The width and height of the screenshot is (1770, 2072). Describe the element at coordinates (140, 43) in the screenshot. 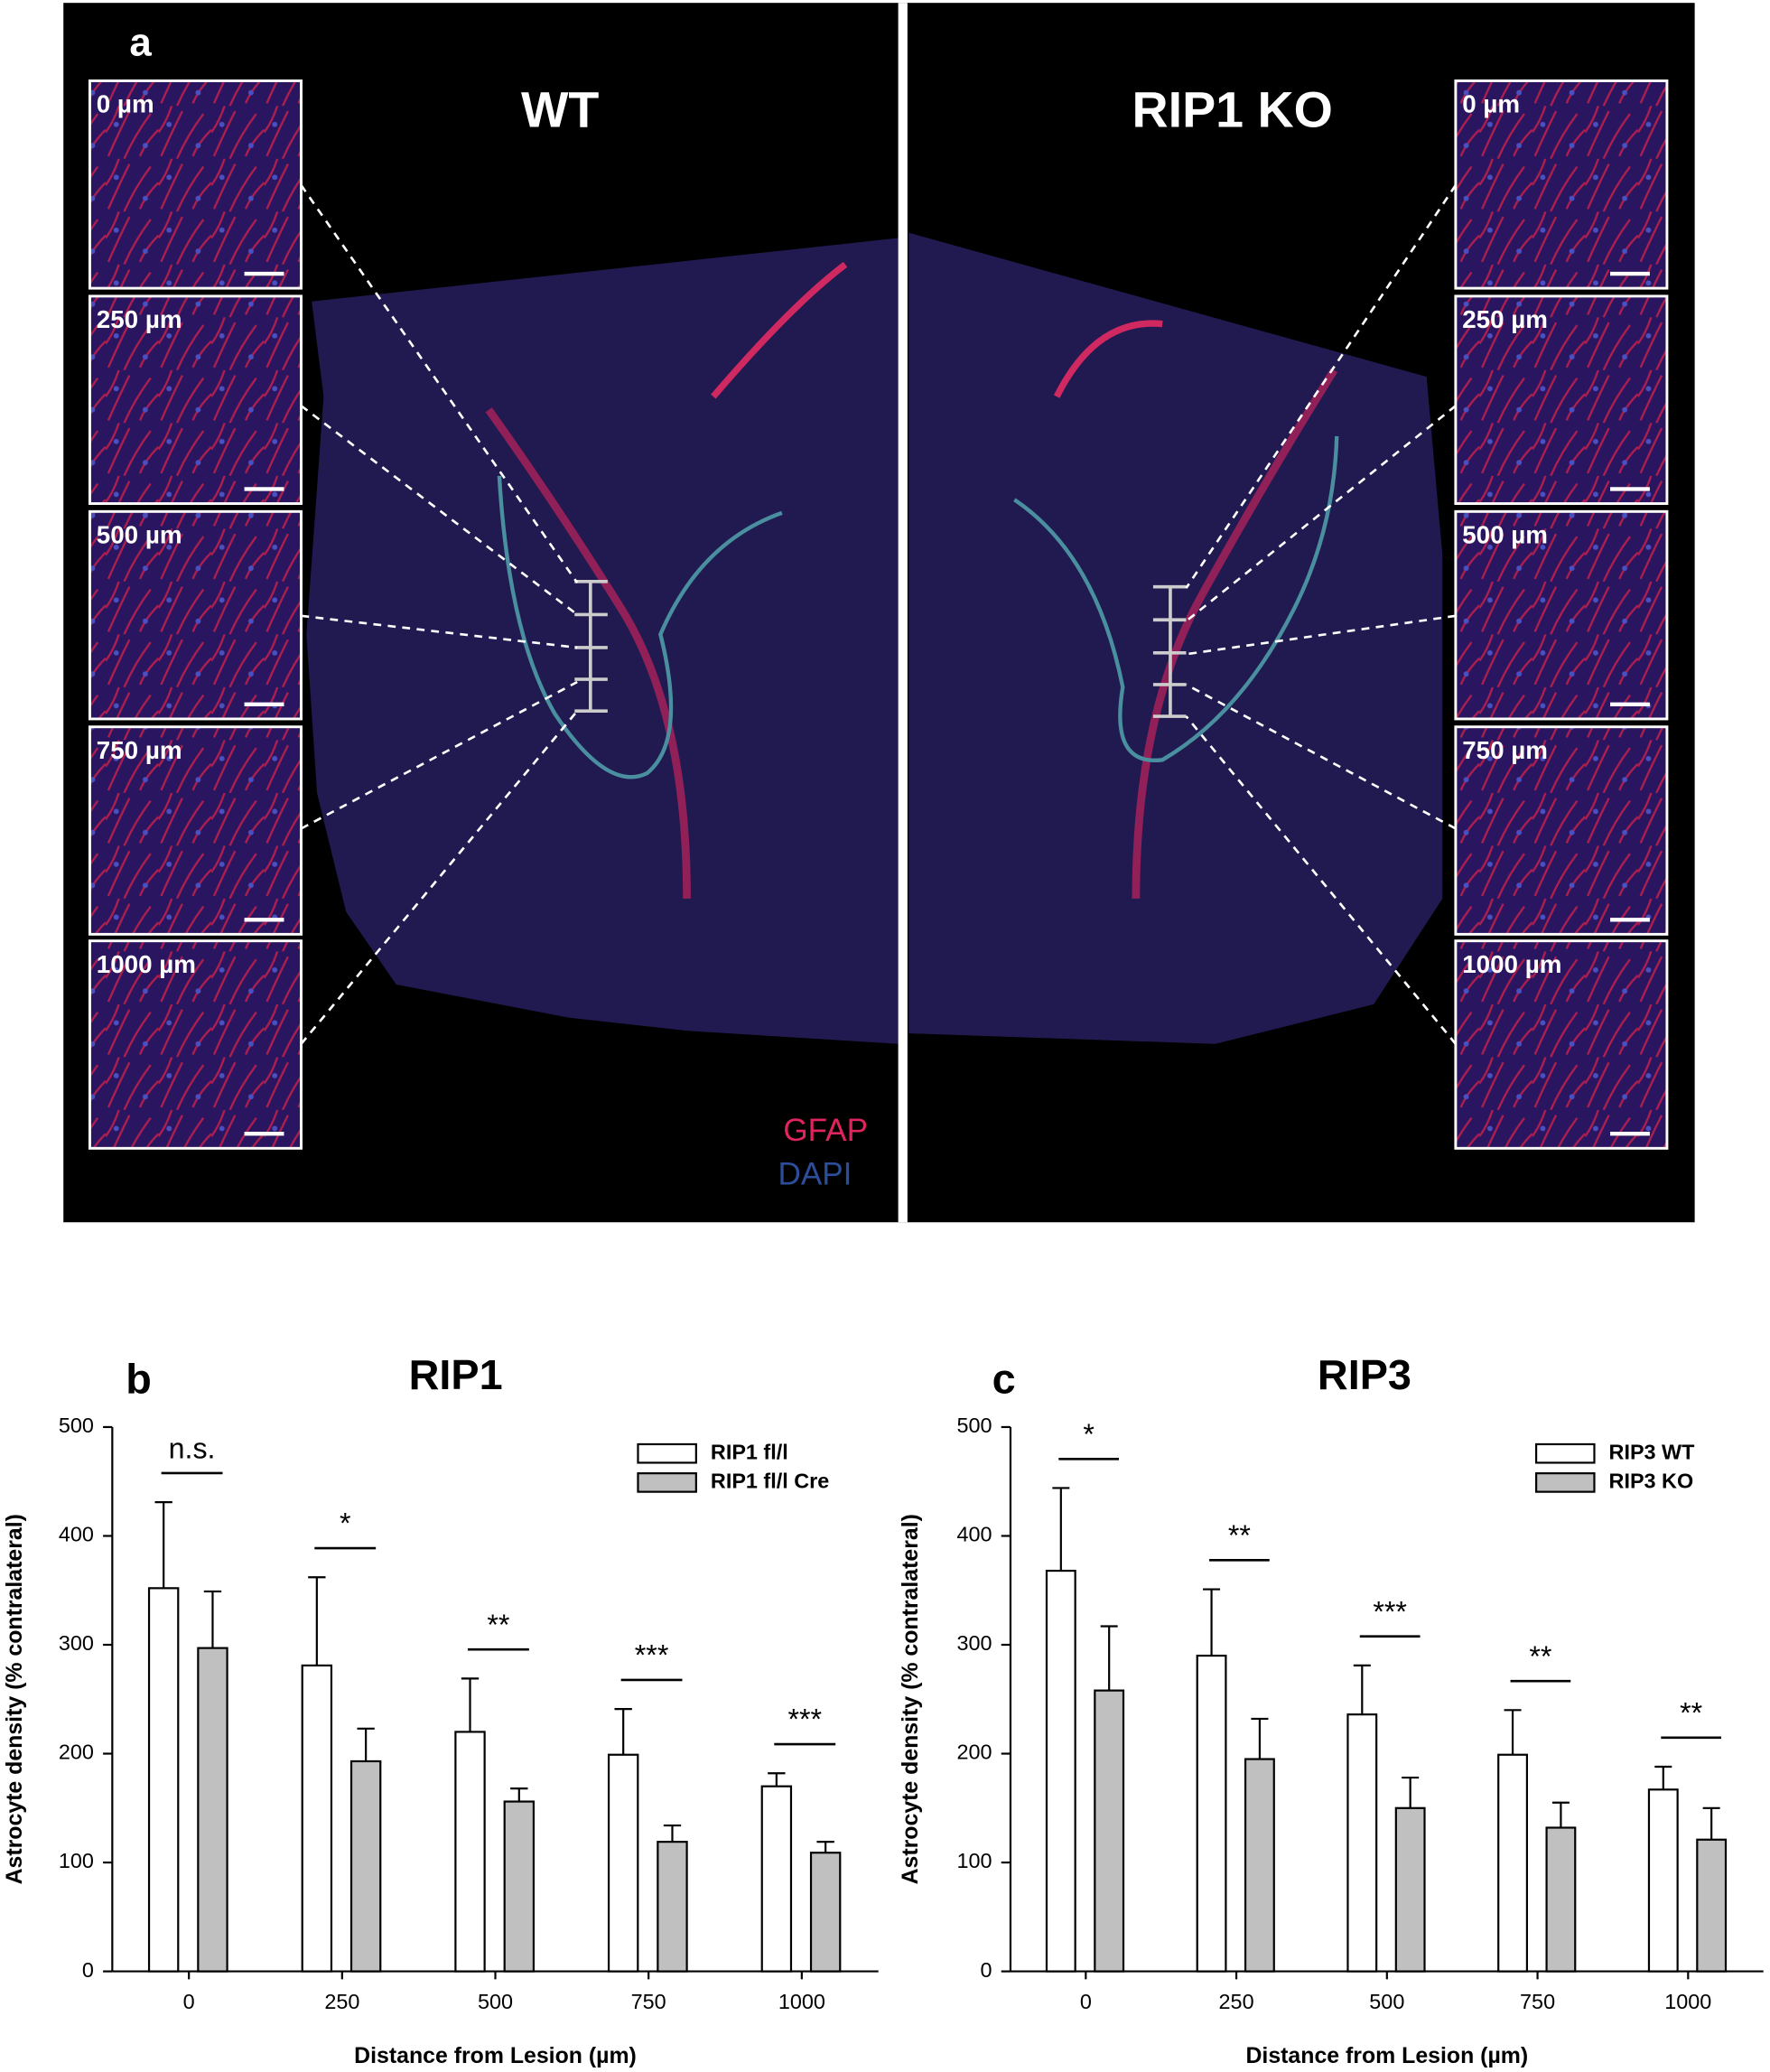

I see `panel-label: a` at that location.